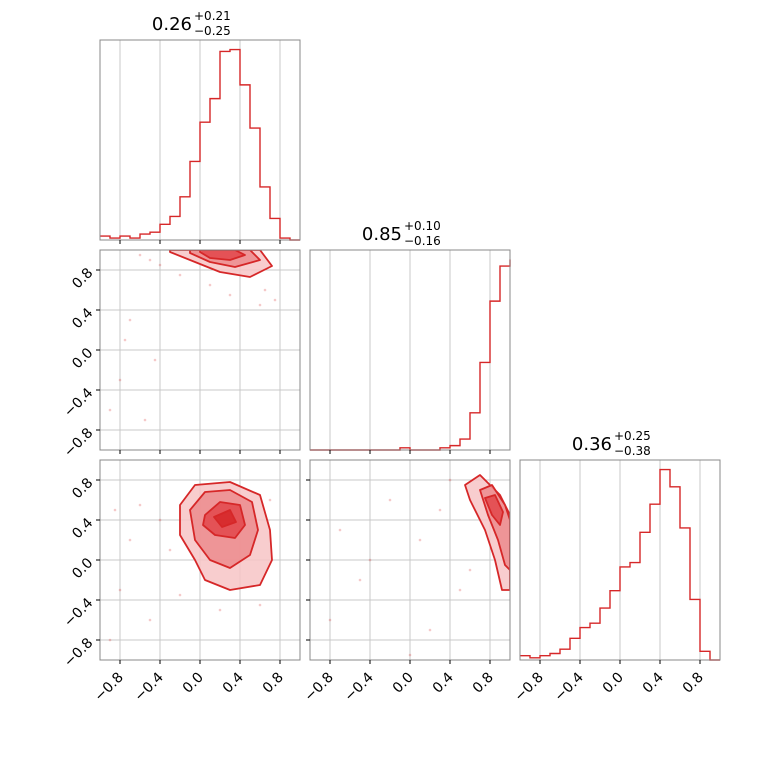 The height and width of the screenshot is (760, 760). Describe the element at coordinates (422, 241) in the screenshot. I see `panel-title-minus: −0.16` at that location.